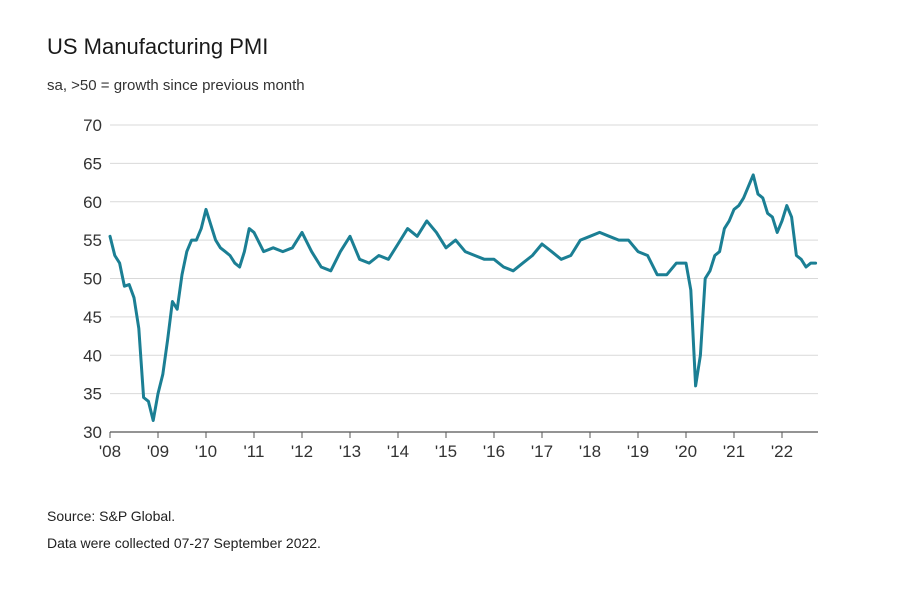 This screenshot has height=594, width=911. Describe the element at coordinates (158, 451) in the screenshot. I see `x-tick-label: '09` at that location.